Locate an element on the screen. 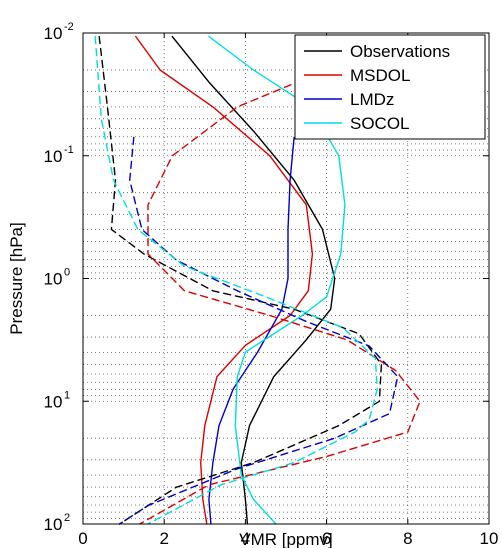 The image size is (502, 548). y-axis-label: Pressure [hPa] is located at coordinates (16, 278).